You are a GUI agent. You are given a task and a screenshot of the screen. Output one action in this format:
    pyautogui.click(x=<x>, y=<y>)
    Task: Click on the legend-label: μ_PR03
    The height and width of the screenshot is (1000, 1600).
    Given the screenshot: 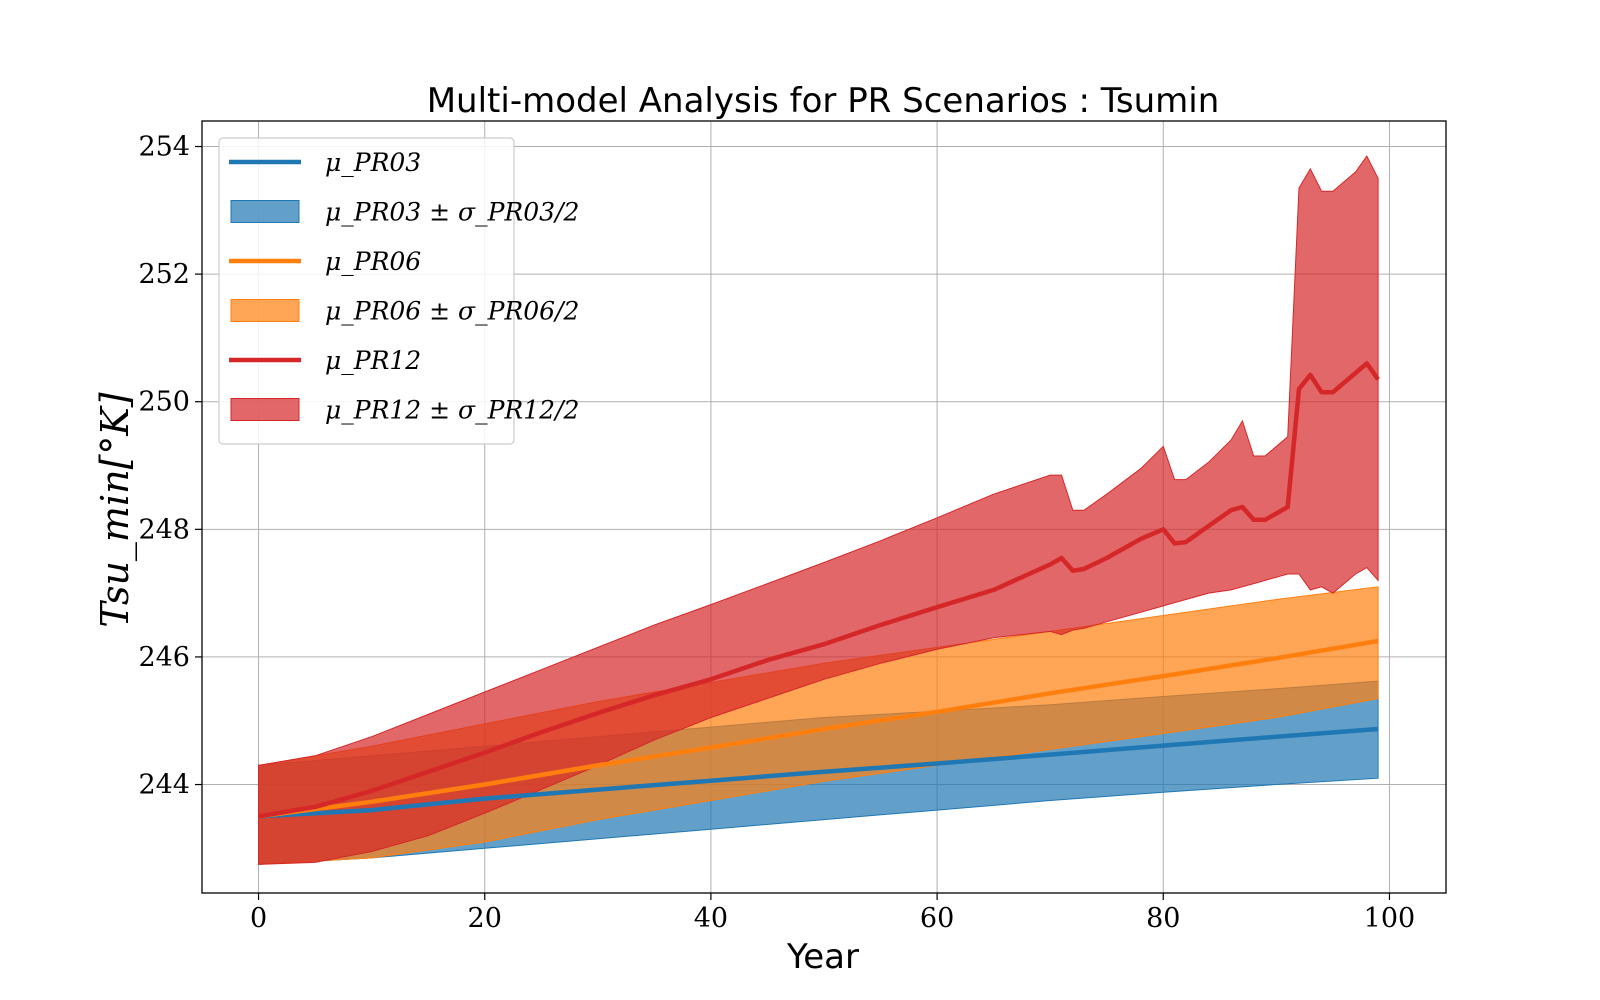 What is the action you would take?
    pyautogui.click(x=373, y=162)
    